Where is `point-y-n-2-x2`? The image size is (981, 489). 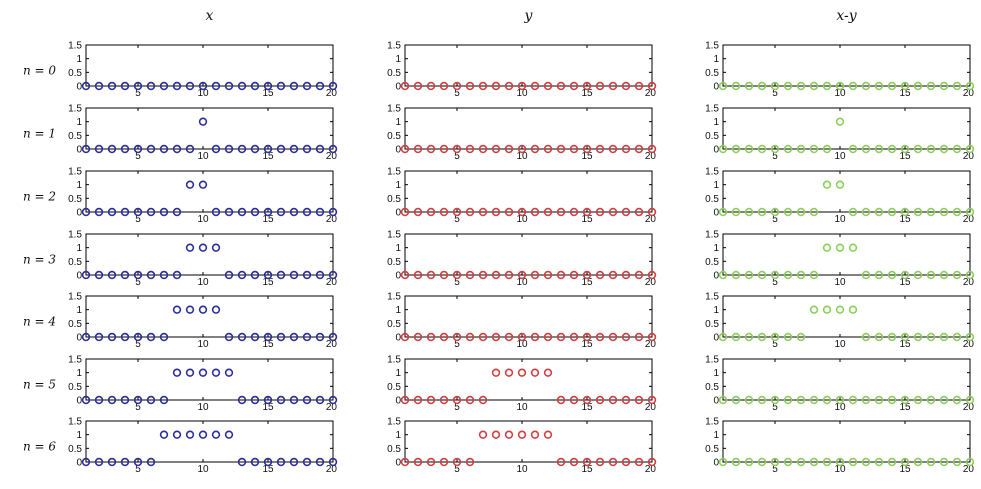 point-y-n-2-x2 is located at coordinates (418, 212).